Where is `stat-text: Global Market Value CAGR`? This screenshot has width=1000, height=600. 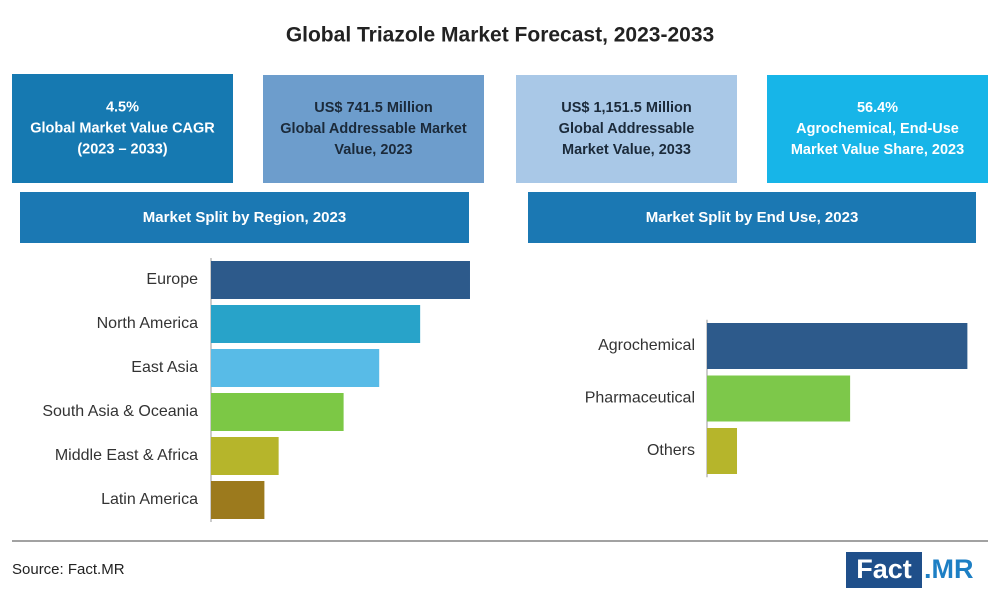
stat-text: Global Market Value CAGR is located at coordinates (122, 128).